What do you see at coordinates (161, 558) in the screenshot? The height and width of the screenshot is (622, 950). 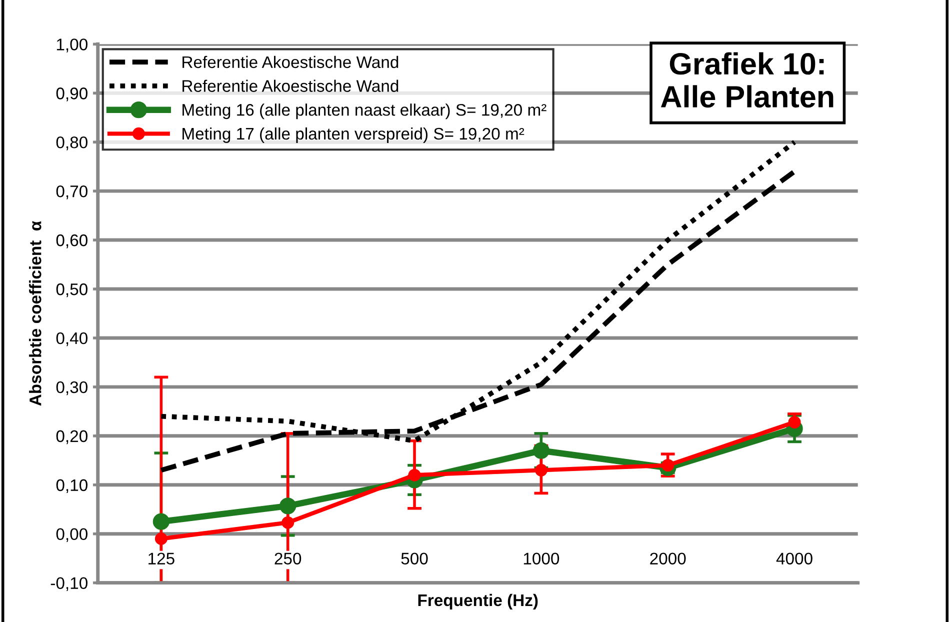 I see `x-tick-label: 125` at bounding box center [161, 558].